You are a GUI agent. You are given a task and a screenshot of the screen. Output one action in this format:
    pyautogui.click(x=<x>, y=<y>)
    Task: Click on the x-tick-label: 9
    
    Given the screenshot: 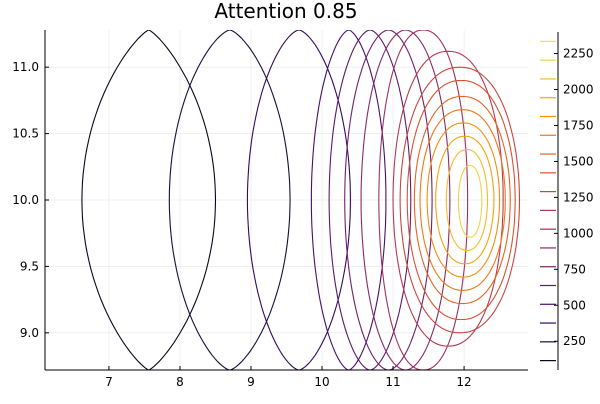 What is the action you would take?
    pyautogui.click(x=251, y=382)
    